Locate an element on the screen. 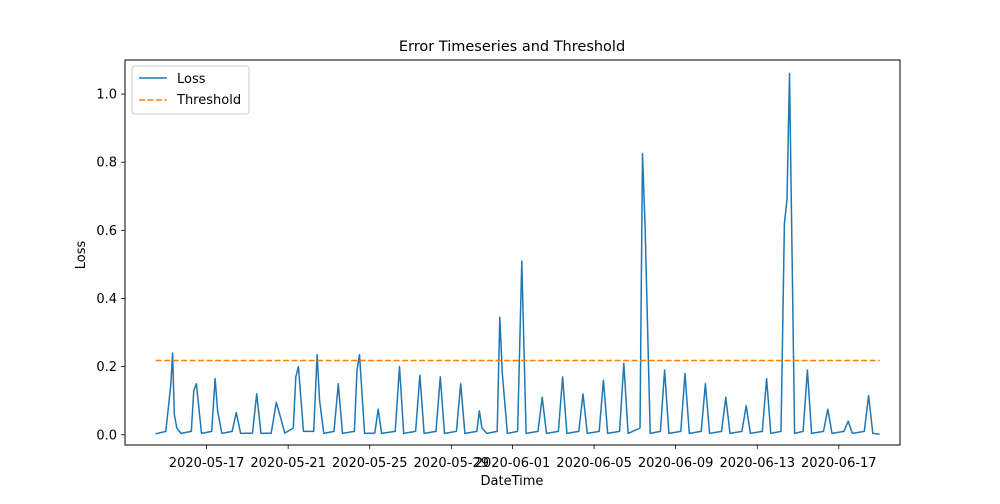  x-tick-label: 2020-06-17 is located at coordinates (839, 463).